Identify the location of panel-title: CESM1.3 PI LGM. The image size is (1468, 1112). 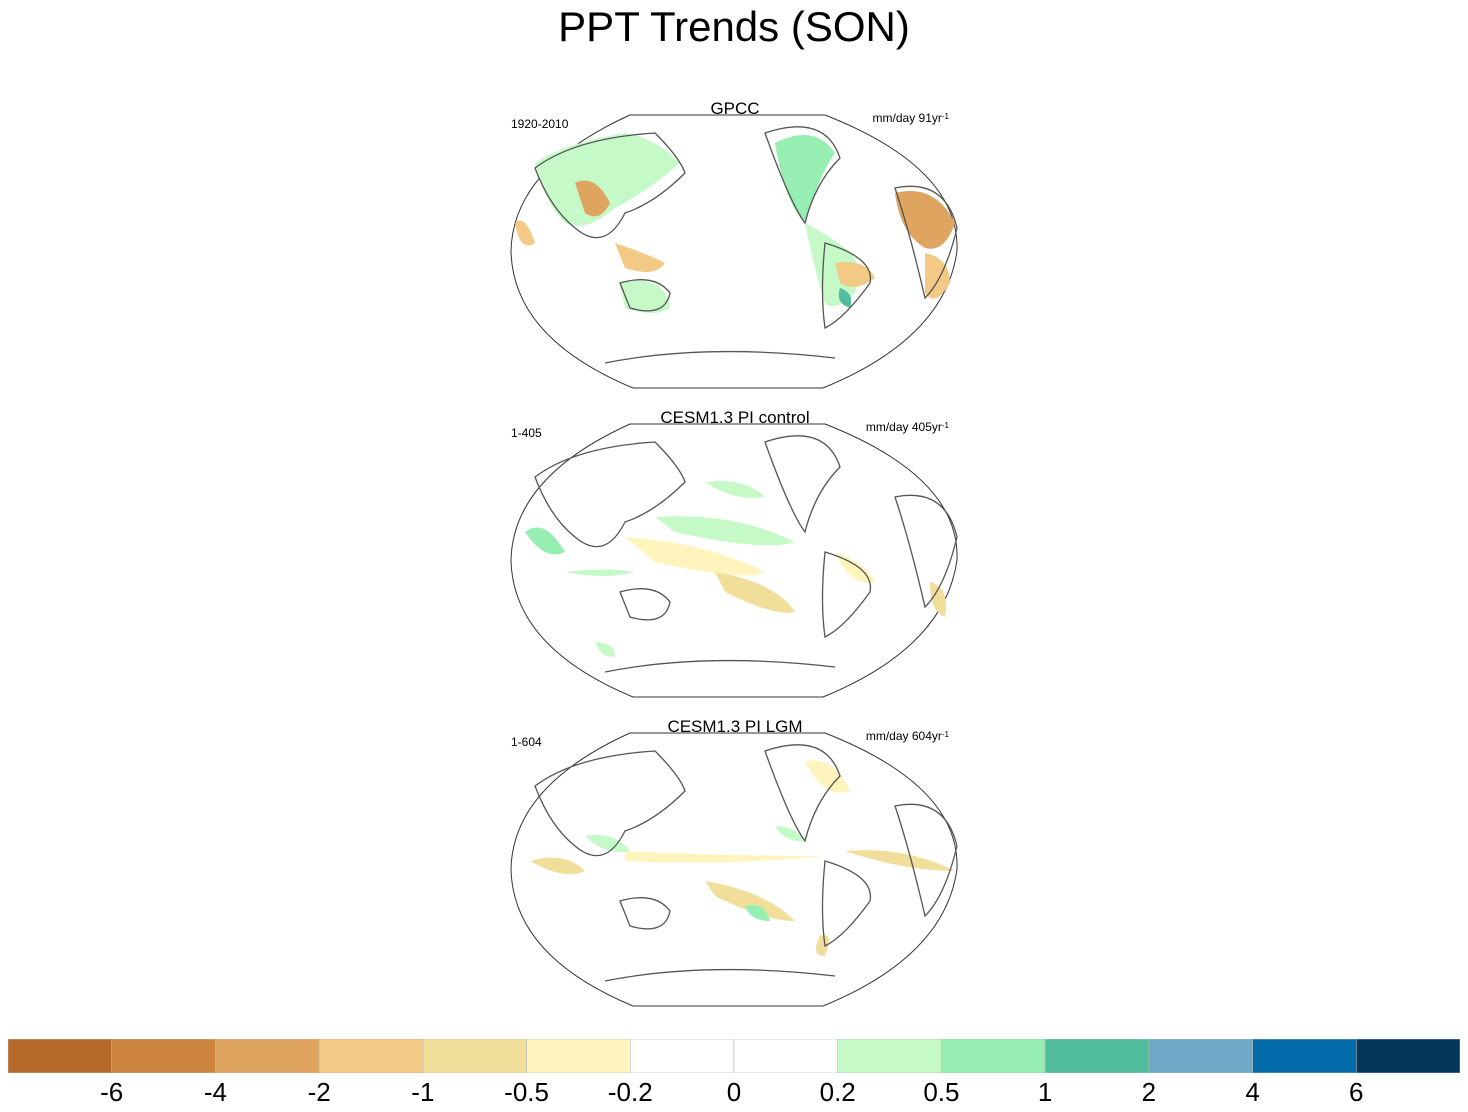
(735, 726).